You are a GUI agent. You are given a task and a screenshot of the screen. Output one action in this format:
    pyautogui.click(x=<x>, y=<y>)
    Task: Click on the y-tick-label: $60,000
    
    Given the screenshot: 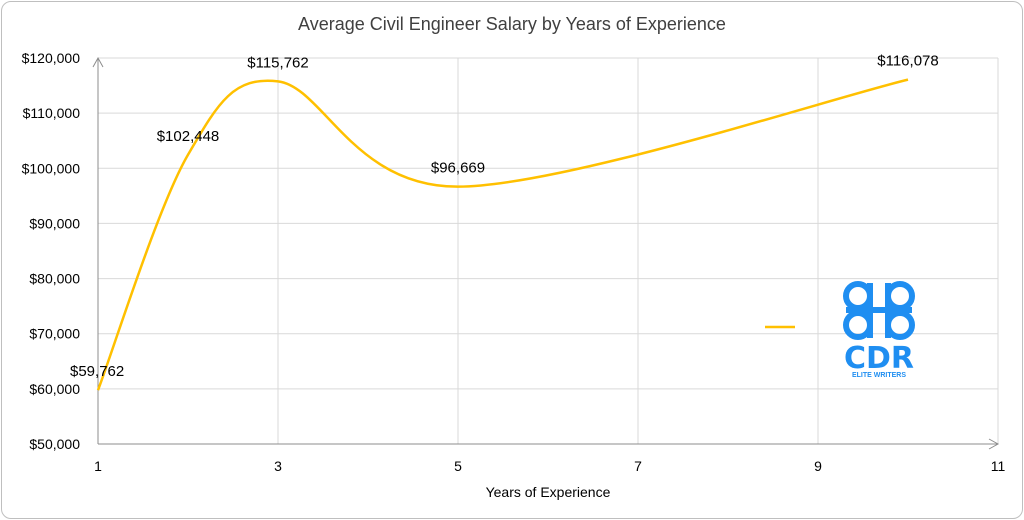 What is the action you would take?
    pyautogui.click(x=54, y=389)
    